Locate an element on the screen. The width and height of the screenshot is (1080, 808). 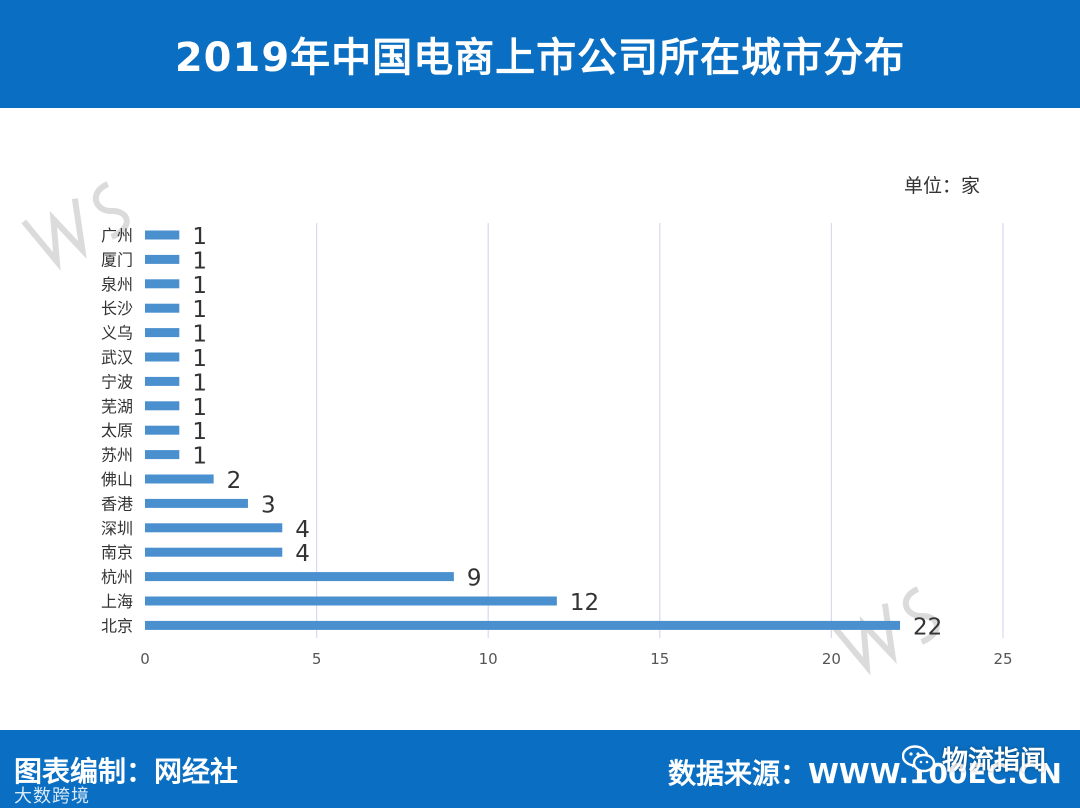
category-label: 佛山 is located at coordinates (117, 479).